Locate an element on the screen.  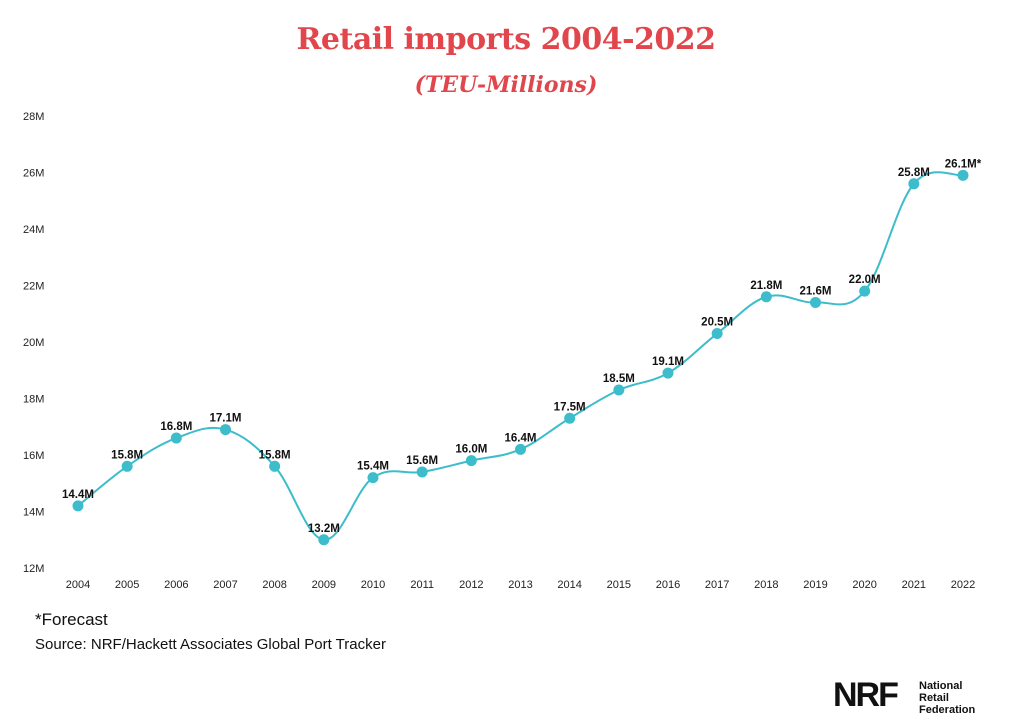
data-label: 17.1M is located at coordinates (226, 419).